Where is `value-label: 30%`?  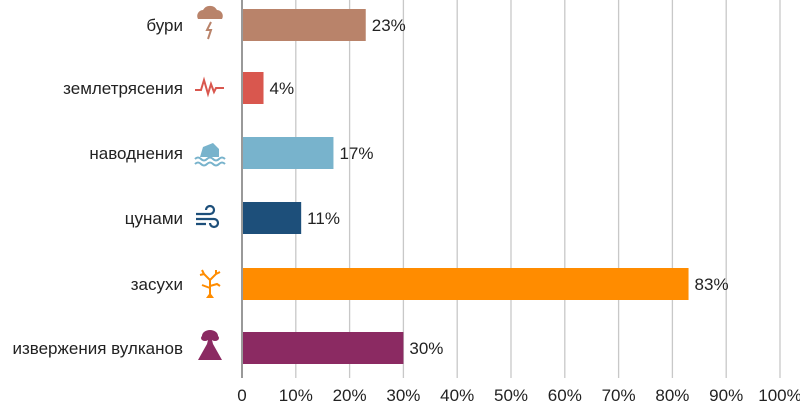
value-label: 30% is located at coordinates (426, 348).